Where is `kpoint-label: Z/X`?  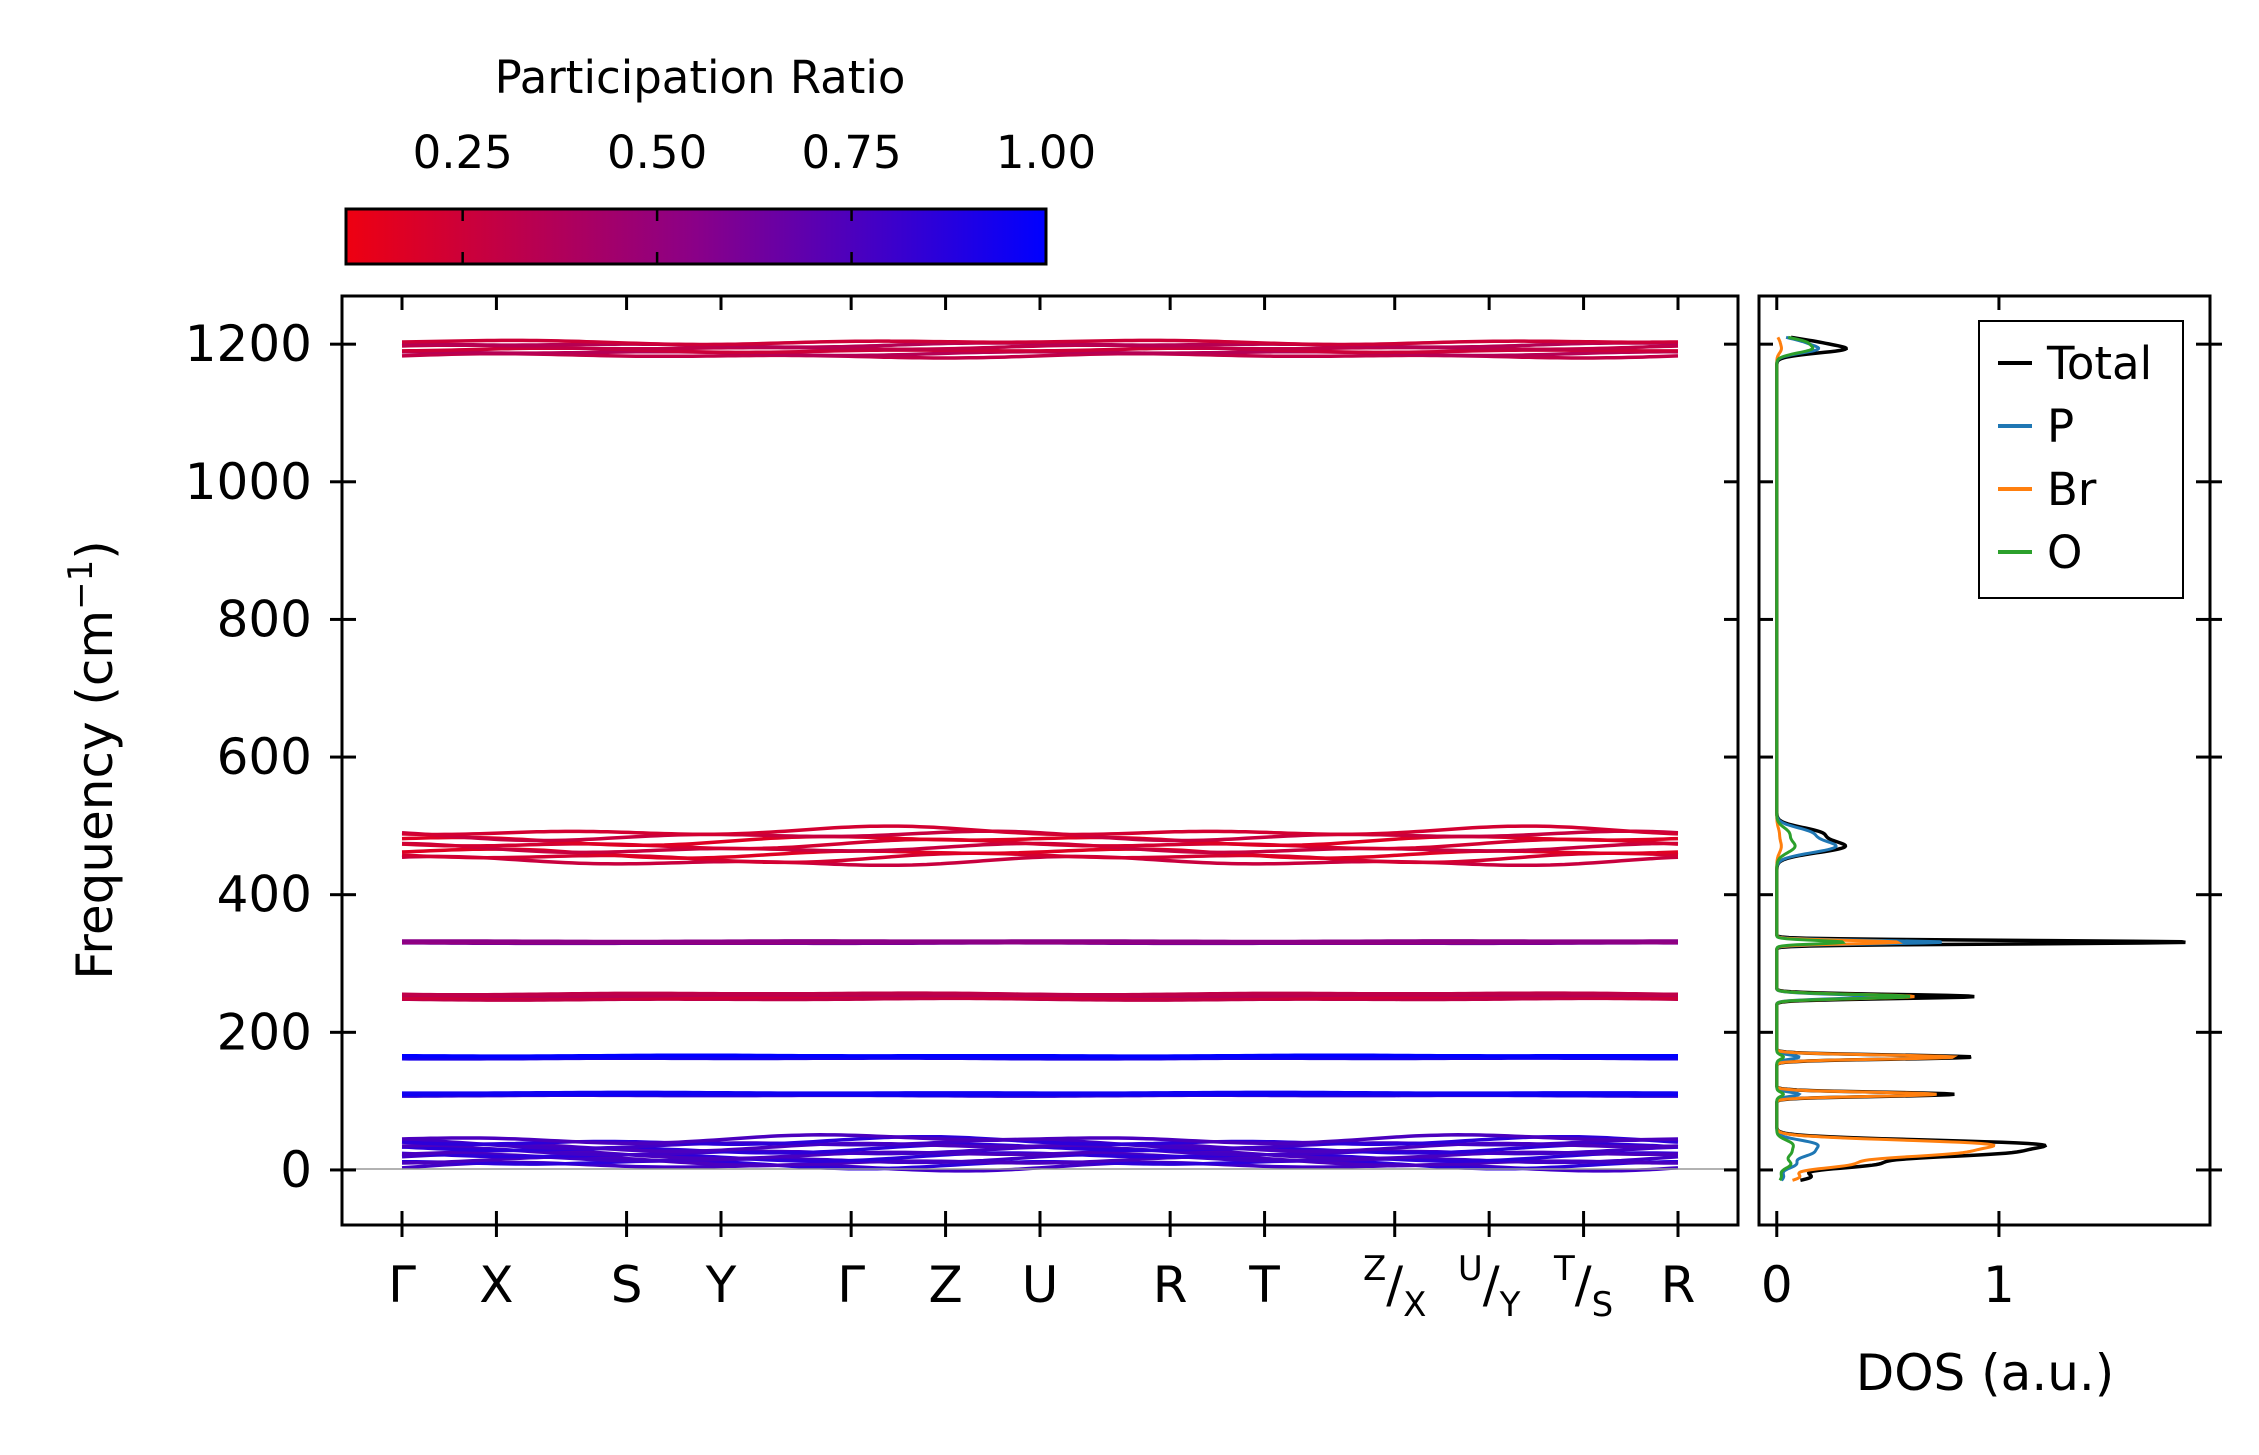
kpoint-label: Z/X is located at coordinates (1394, 1287).